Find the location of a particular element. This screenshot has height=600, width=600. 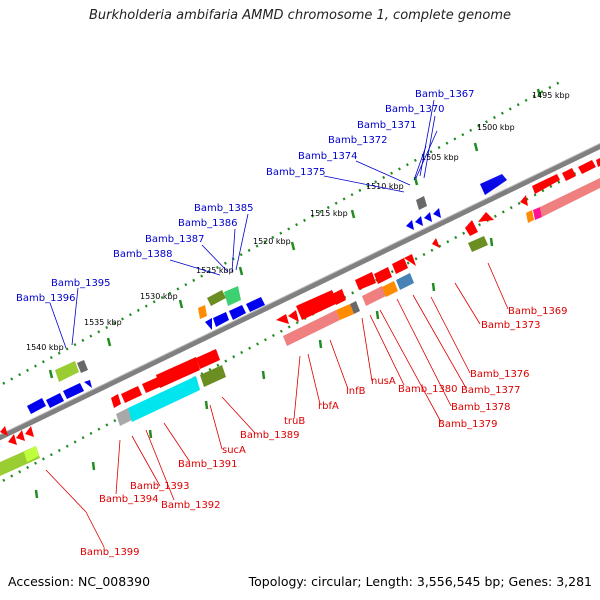

gene-label: Bamb_1377 is located at coordinates (491, 390).